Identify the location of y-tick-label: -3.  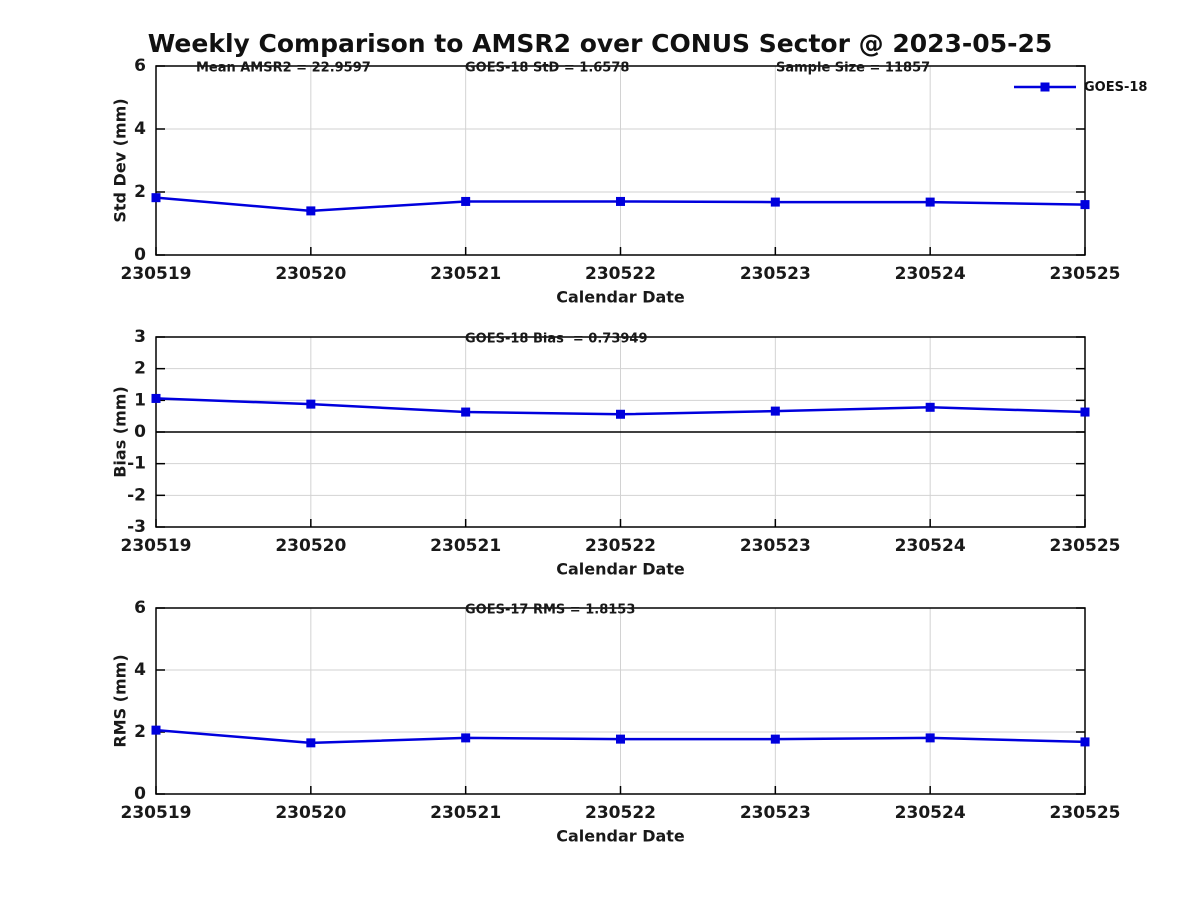
(136, 527).